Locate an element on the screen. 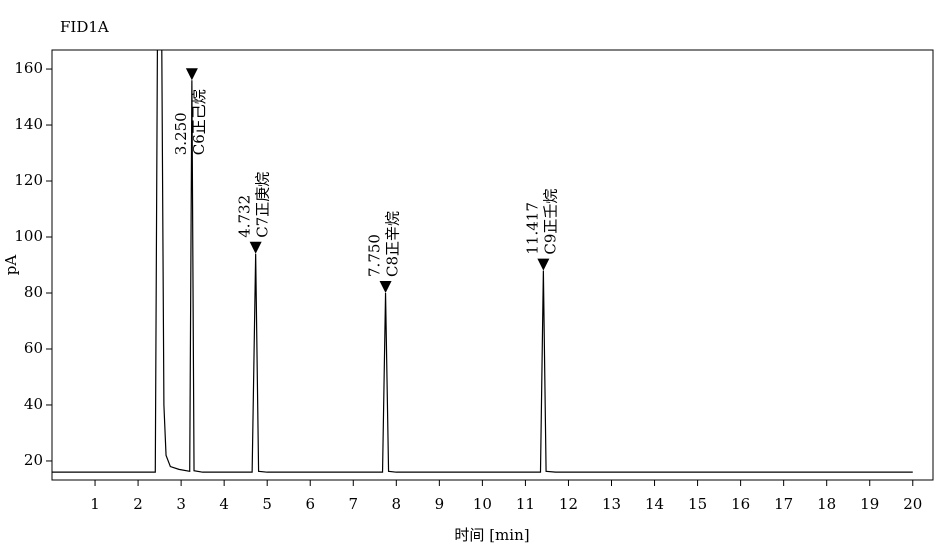 The width and height of the screenshot is (941, 556). x-tick-label: 19 is located at coordinates (869, 504).